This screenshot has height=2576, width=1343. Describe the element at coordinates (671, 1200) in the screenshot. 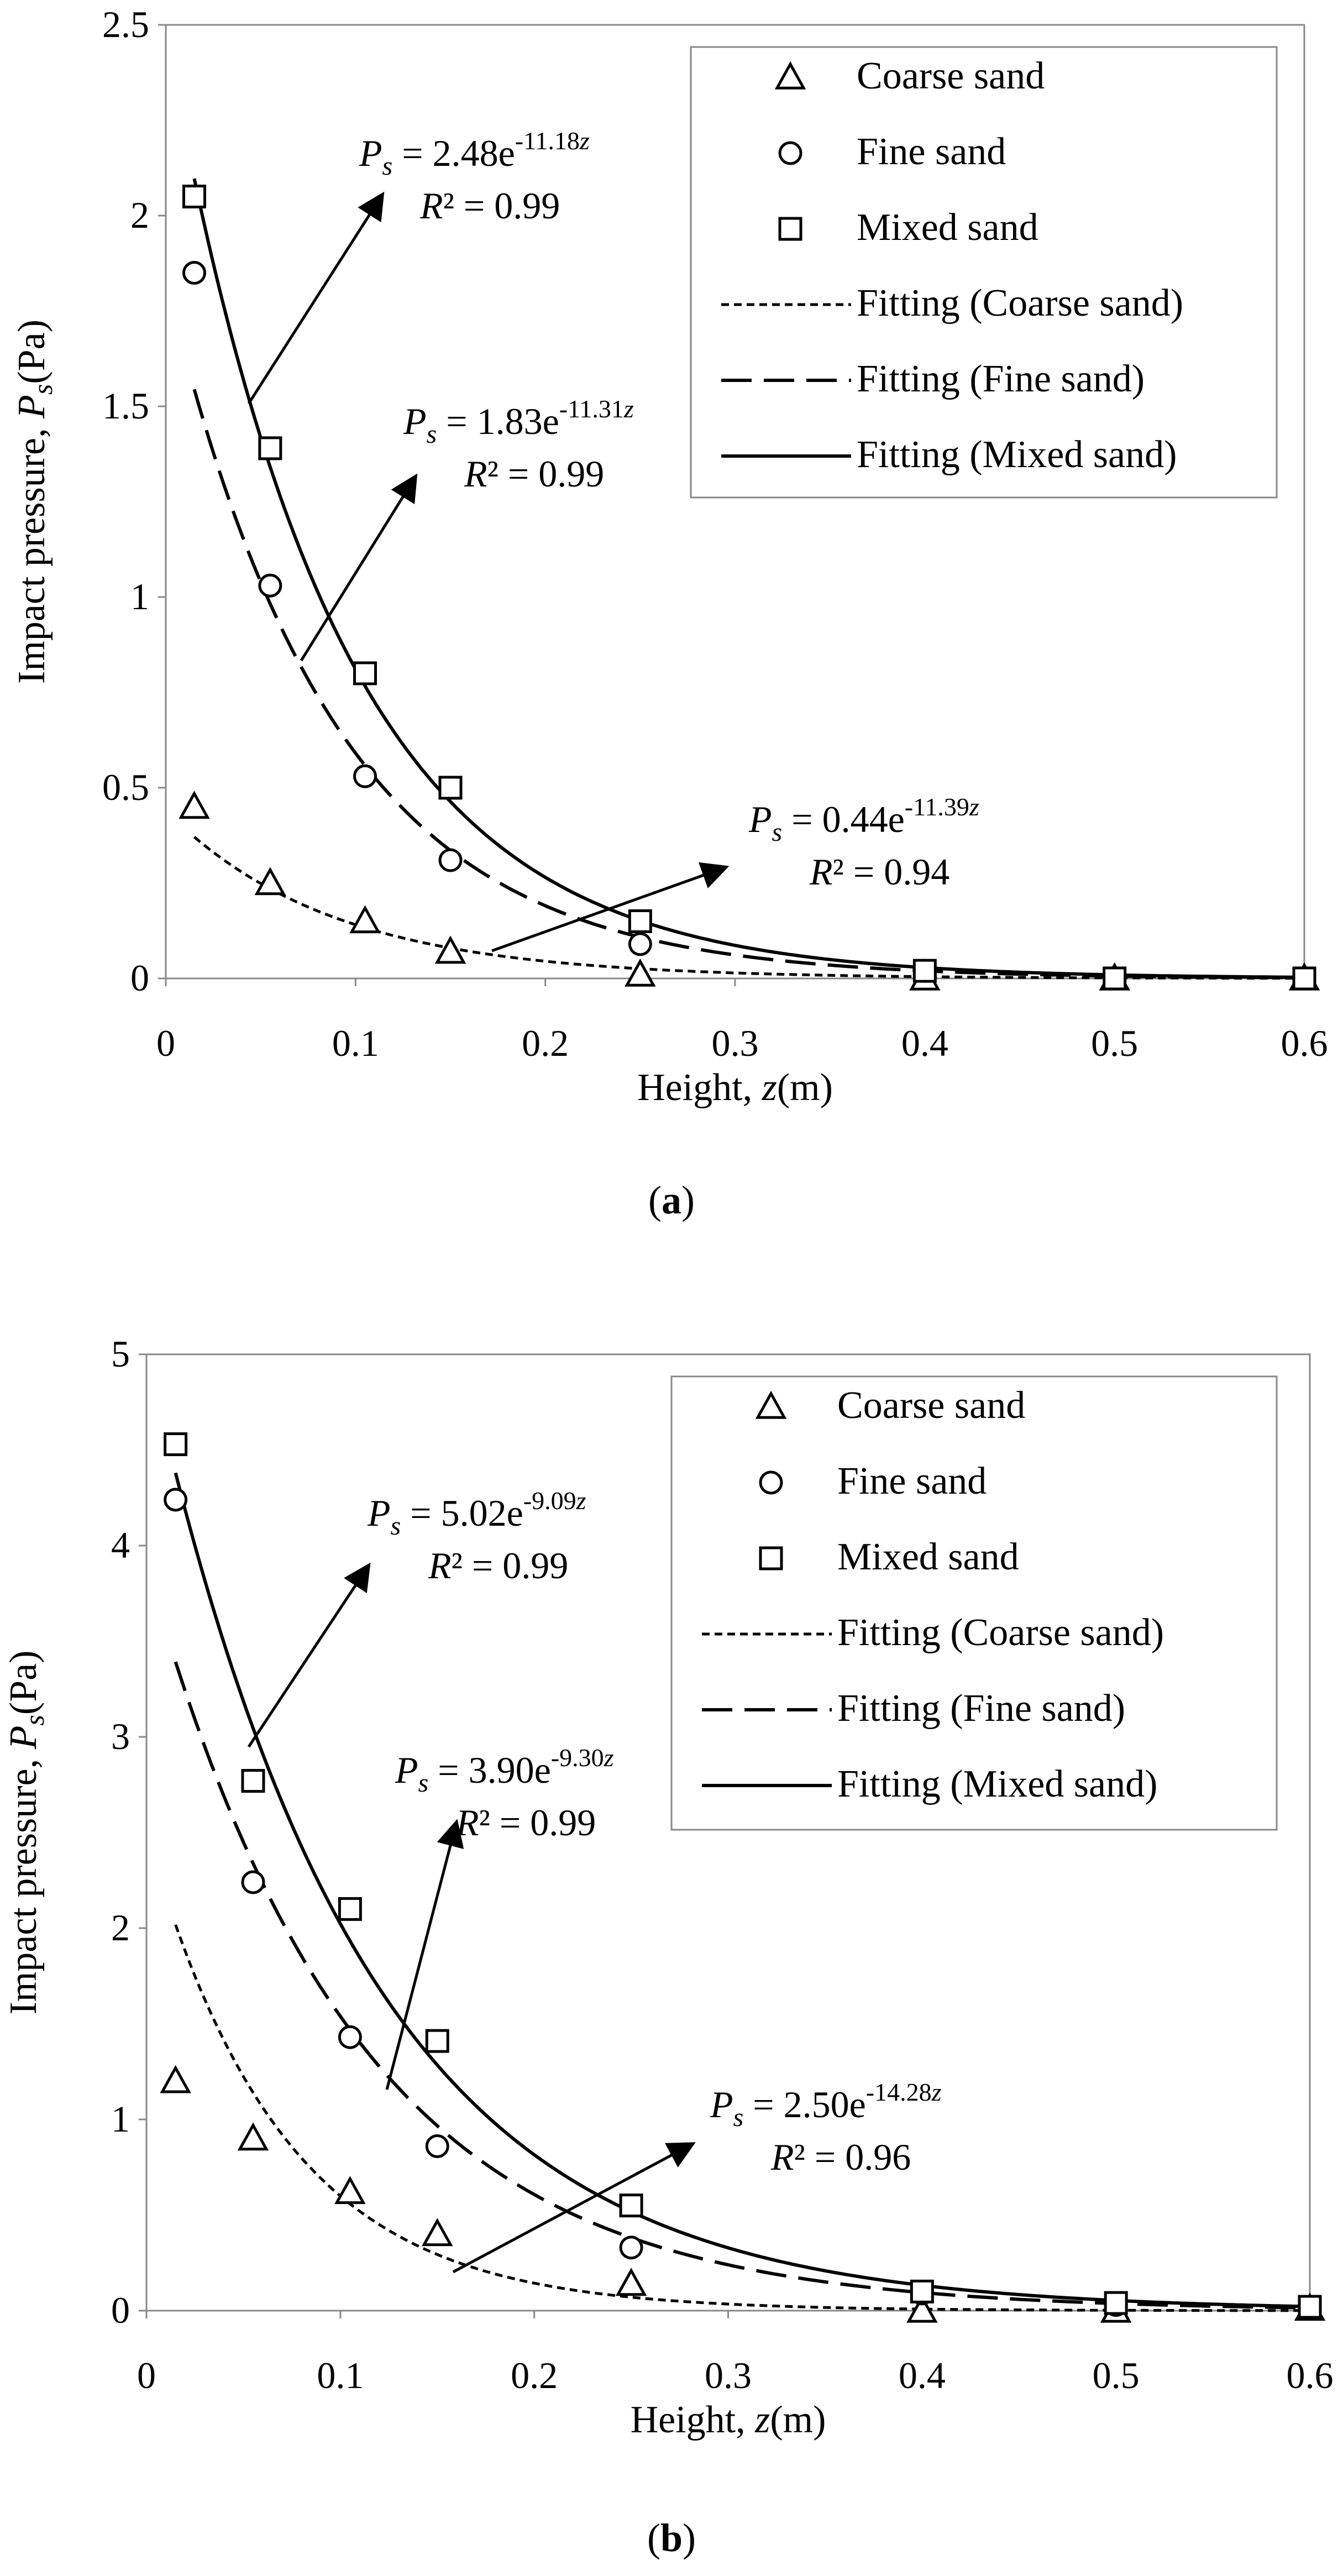

I see `panel-caption: (a)` at that location.